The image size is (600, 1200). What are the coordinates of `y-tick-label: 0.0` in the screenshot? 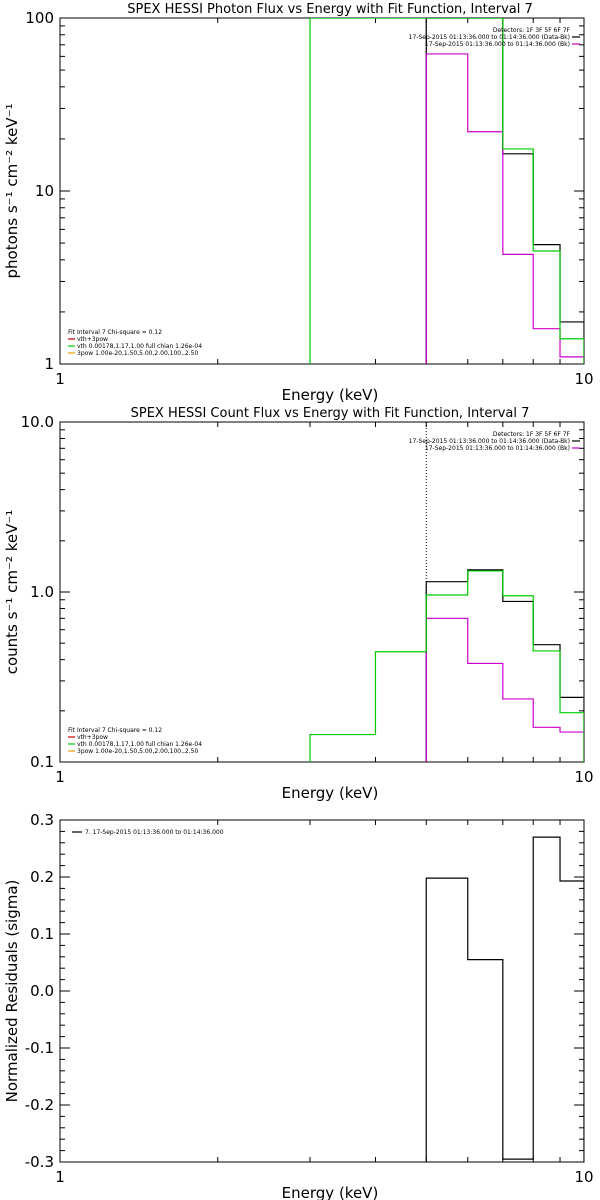 It's located at (42, 991).